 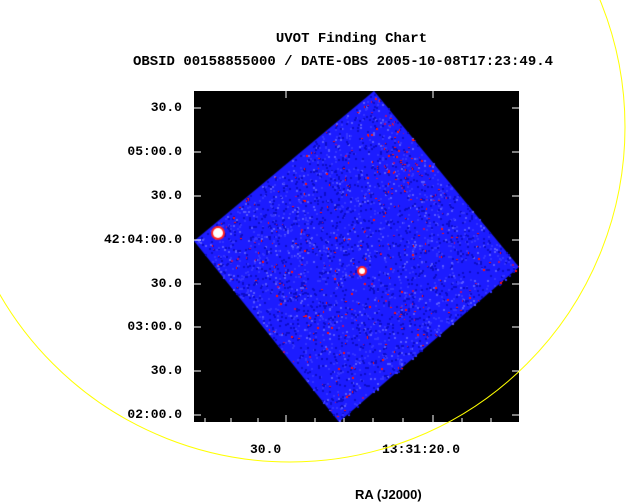 What do you see at coordinates (154, 326) in the screenshot?
I see `y-tick-label: 03:00.0` at bounding box center [154, 326].